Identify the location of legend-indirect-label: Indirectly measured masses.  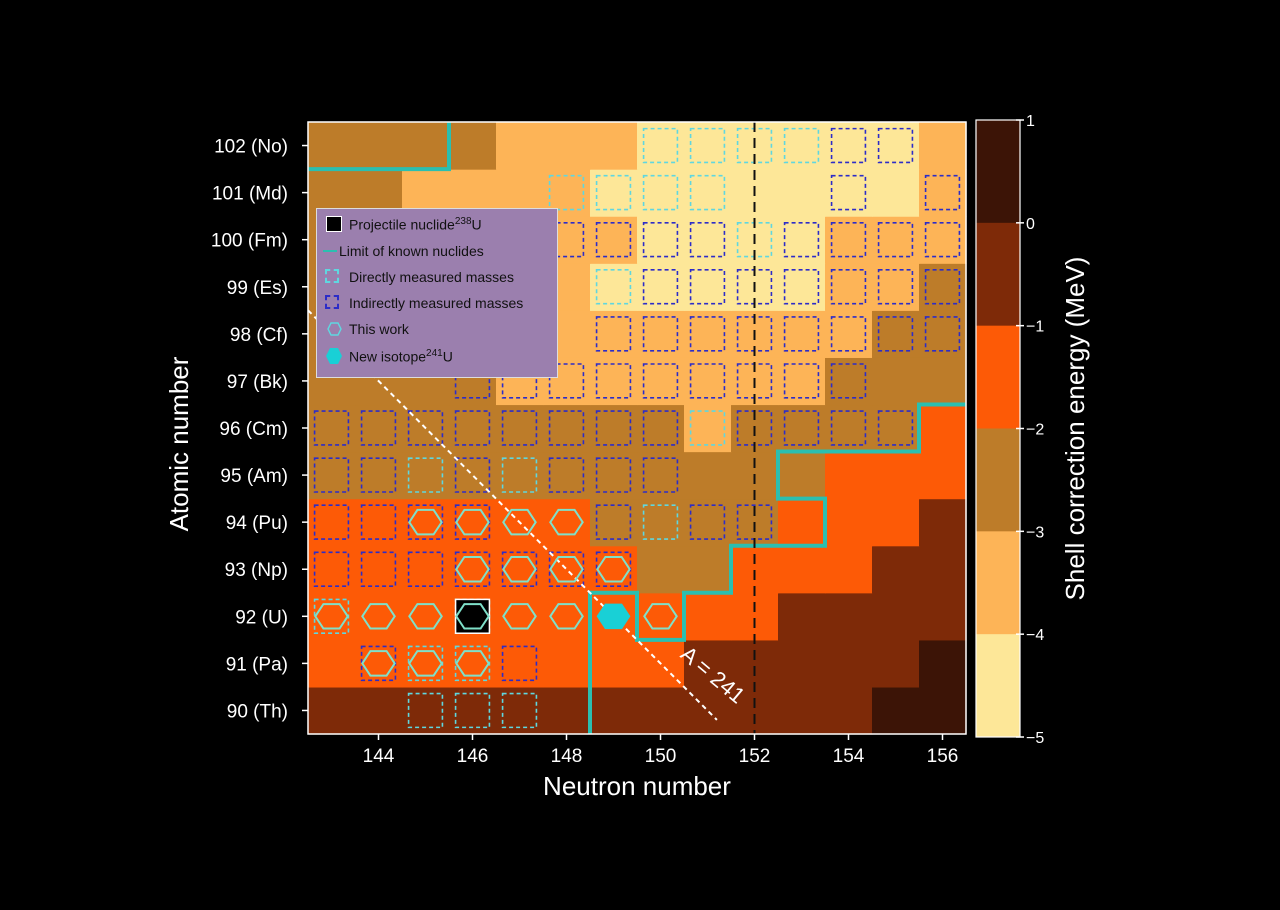
(436, 303).